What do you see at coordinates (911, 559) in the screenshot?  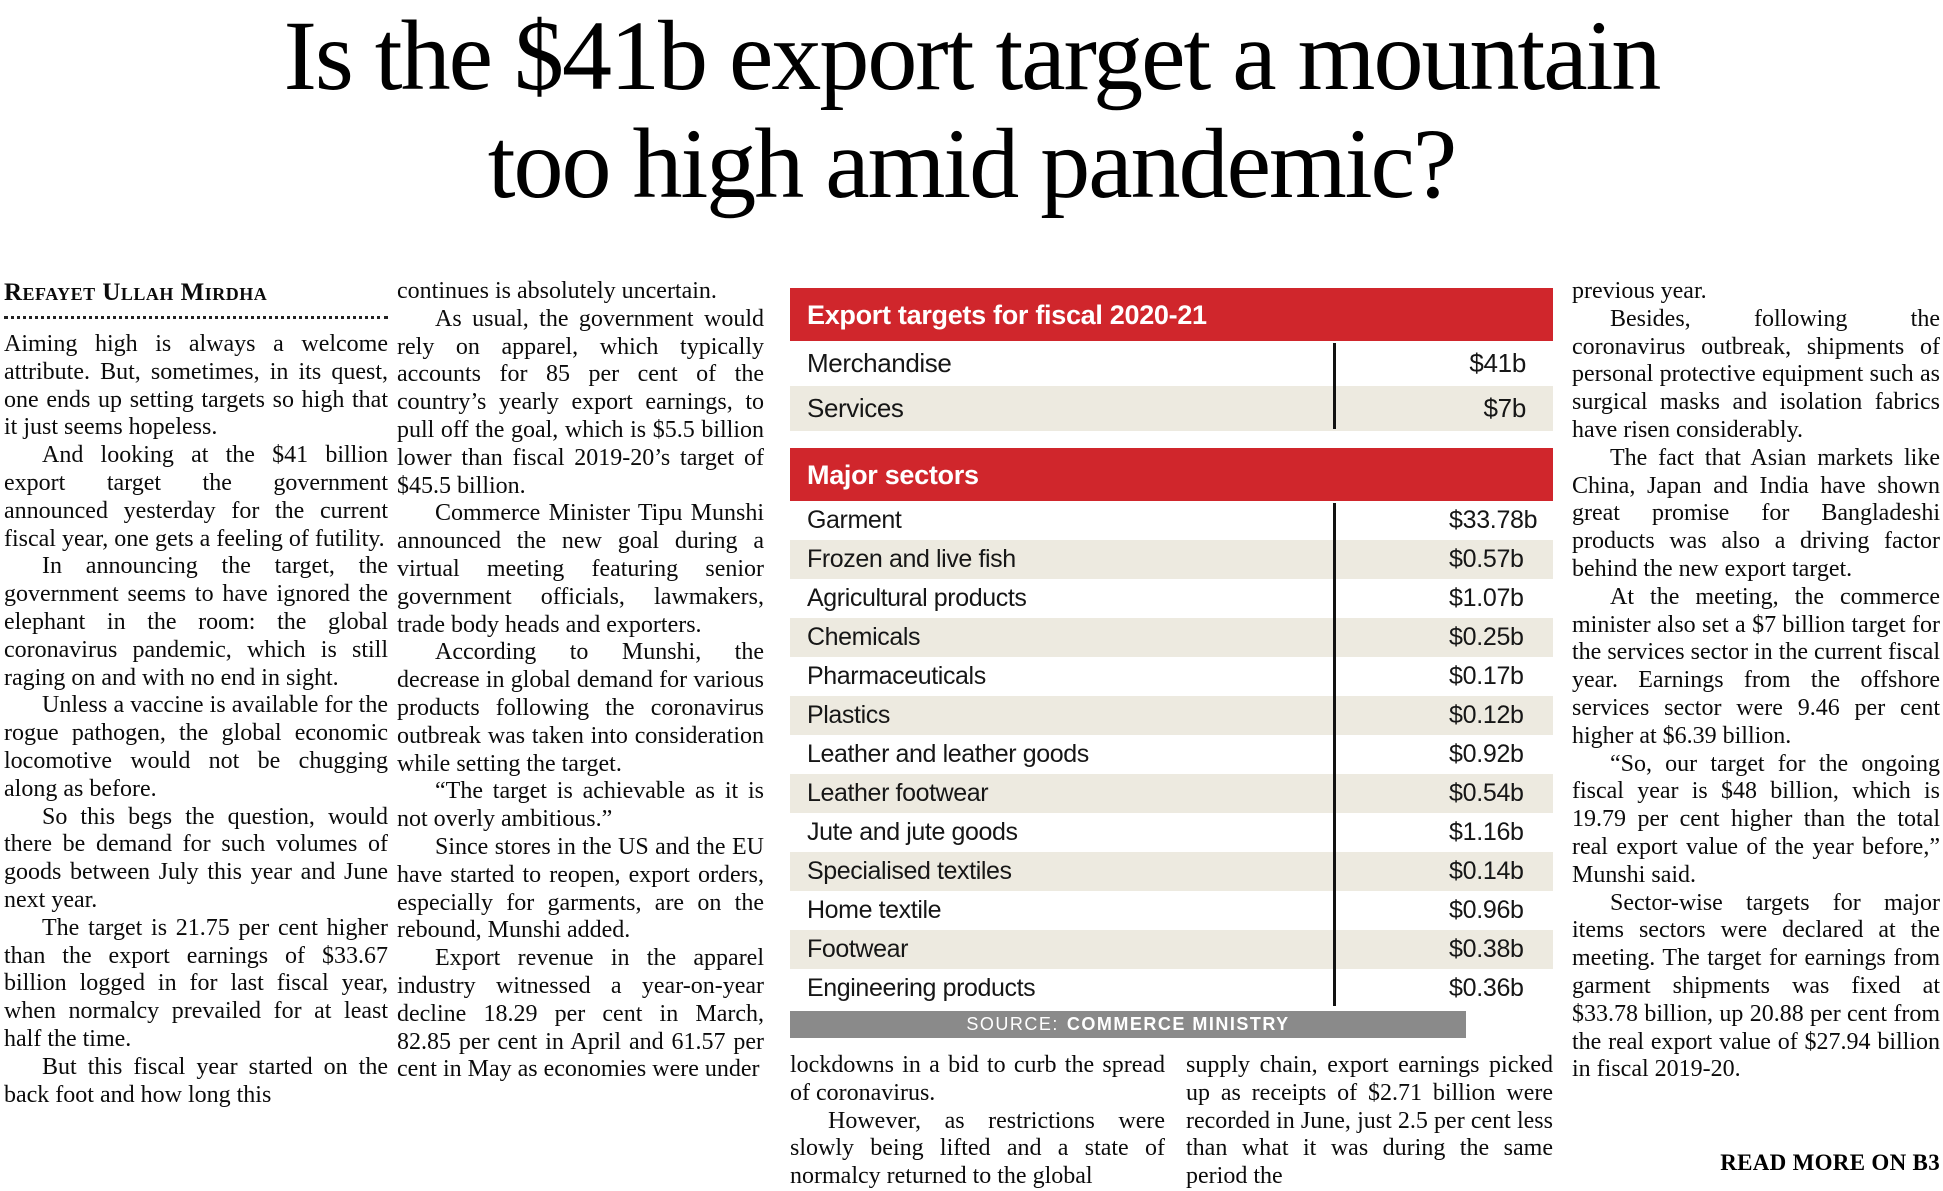 I see `row-label: Frozen and live fish` at bounding box center [911, 559].